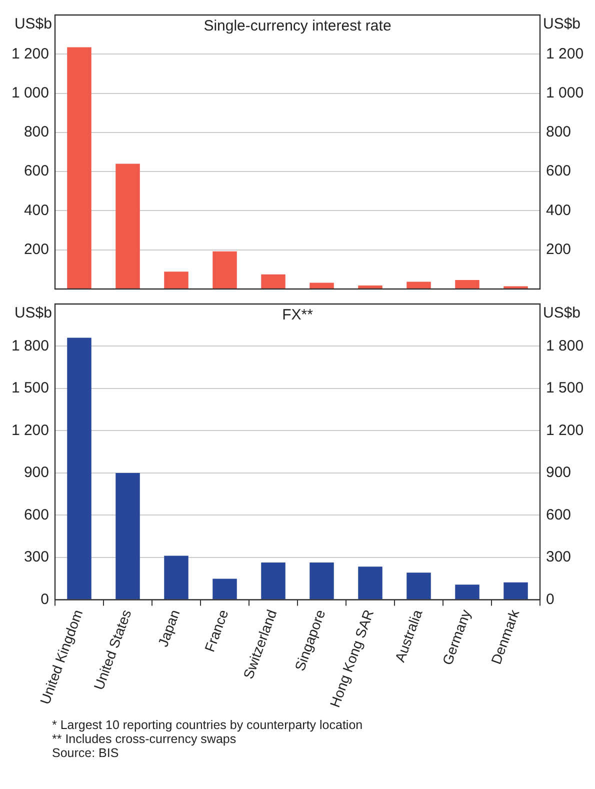 The width and height of the screenshot is (595, 789). Describe the element at coordinates (565, 388) in the screenshot. I see `y2-tick-label: 1 500` at that location.